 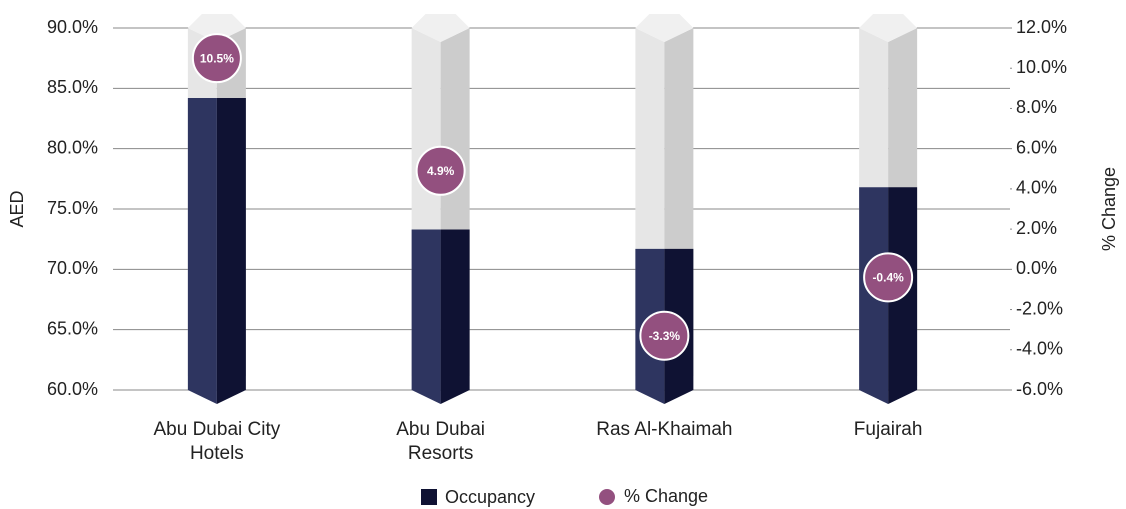 What do you see at coordinates (1036, 188) in the screenshot?
I see `y2-tick-label: 4.0%` at bounding box center [1036, 188].